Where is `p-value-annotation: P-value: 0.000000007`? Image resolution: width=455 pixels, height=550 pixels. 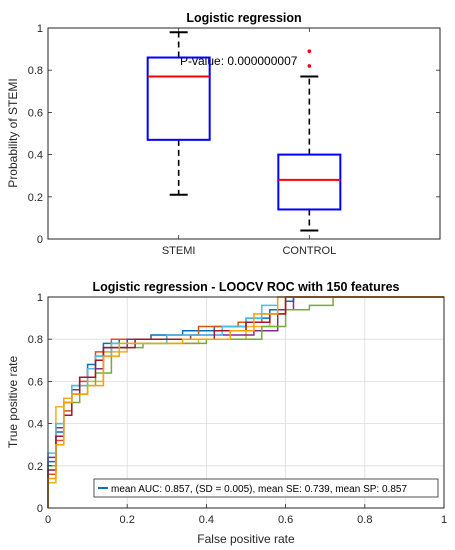
p-value-annotation: P-value: 0.000000007 is located at coordinates (239, 61).